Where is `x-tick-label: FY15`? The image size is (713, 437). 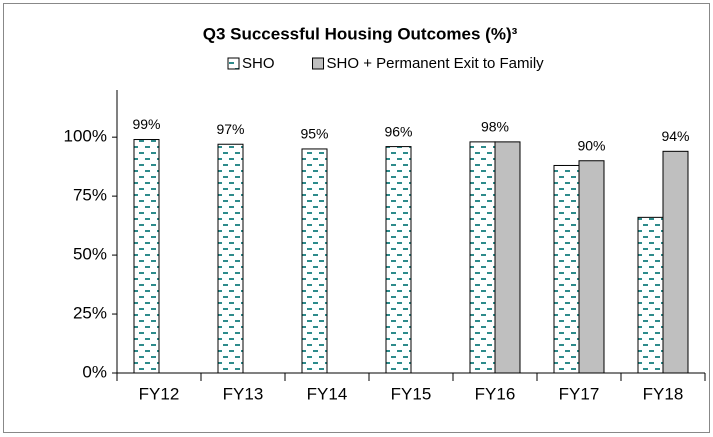 x-tick-label: FY15 is located at coordinates (411, 393).